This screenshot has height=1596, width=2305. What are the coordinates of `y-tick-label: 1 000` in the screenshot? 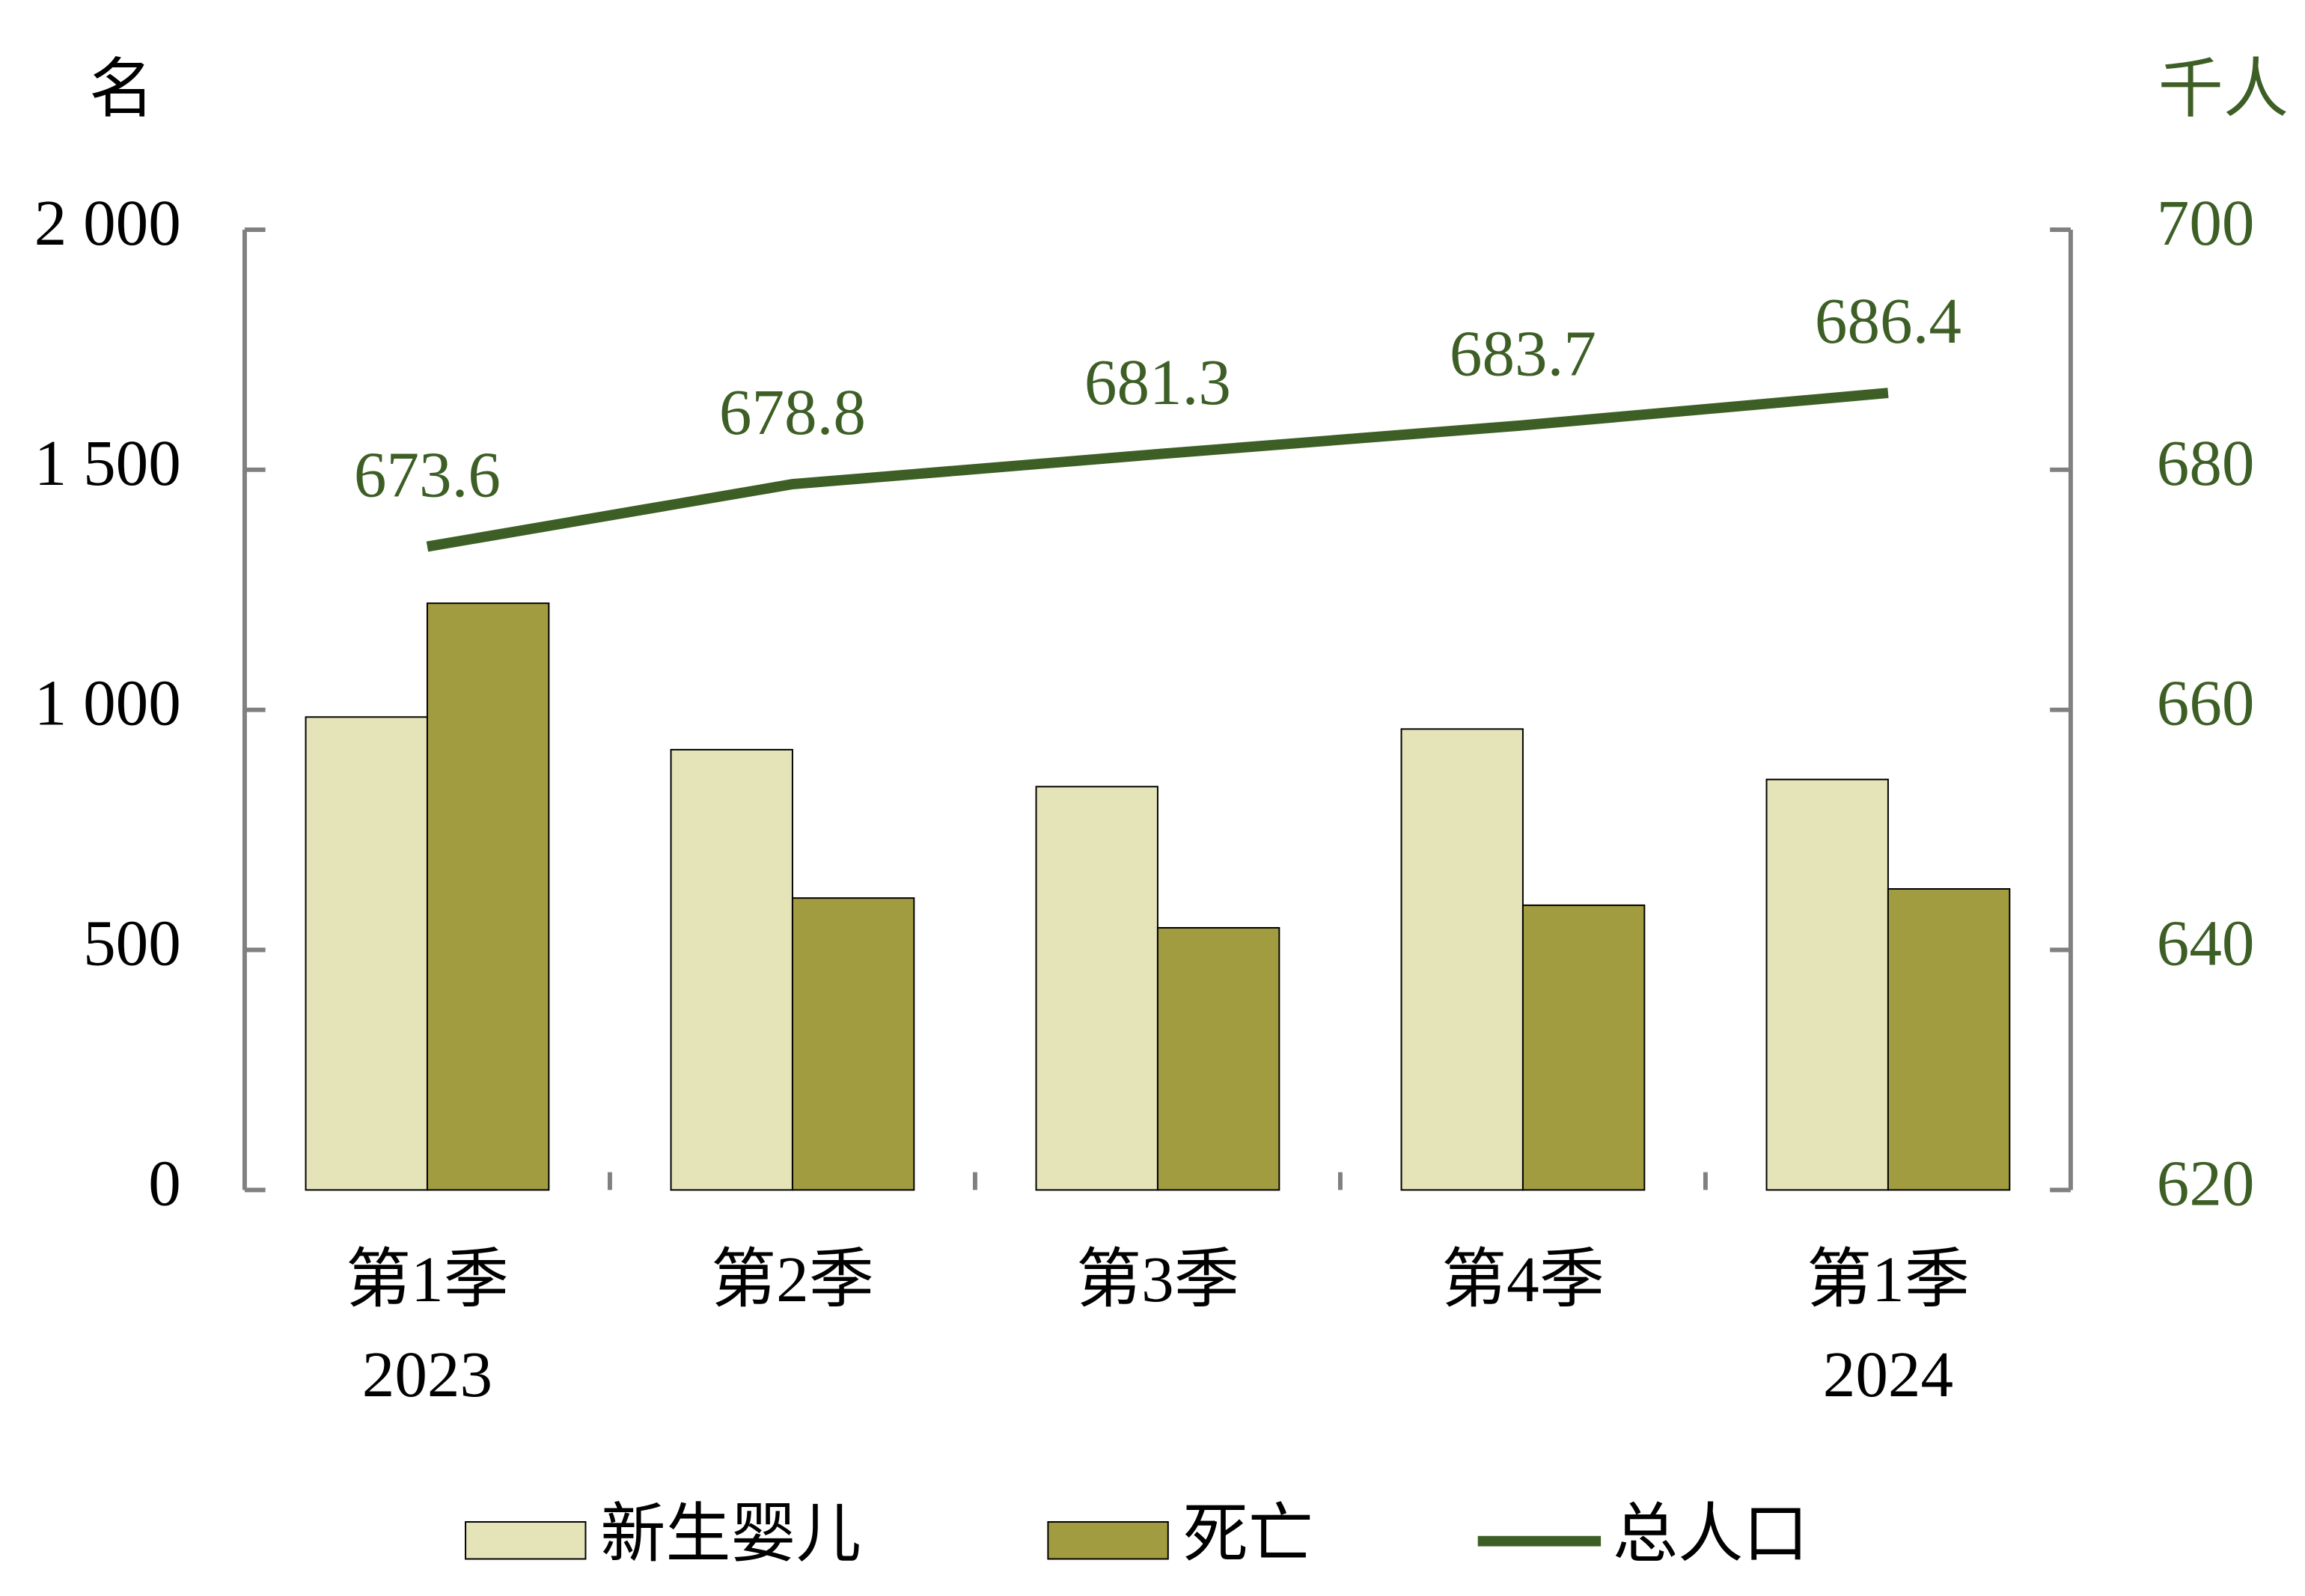 It's located at (107, 703).